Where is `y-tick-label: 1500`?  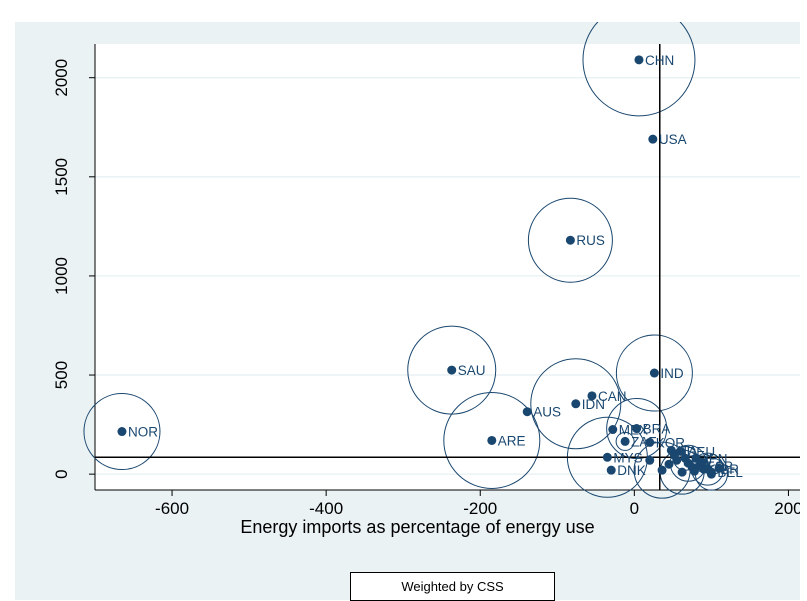
y-tick-label: 1500 is located at coordinates (61, 177).